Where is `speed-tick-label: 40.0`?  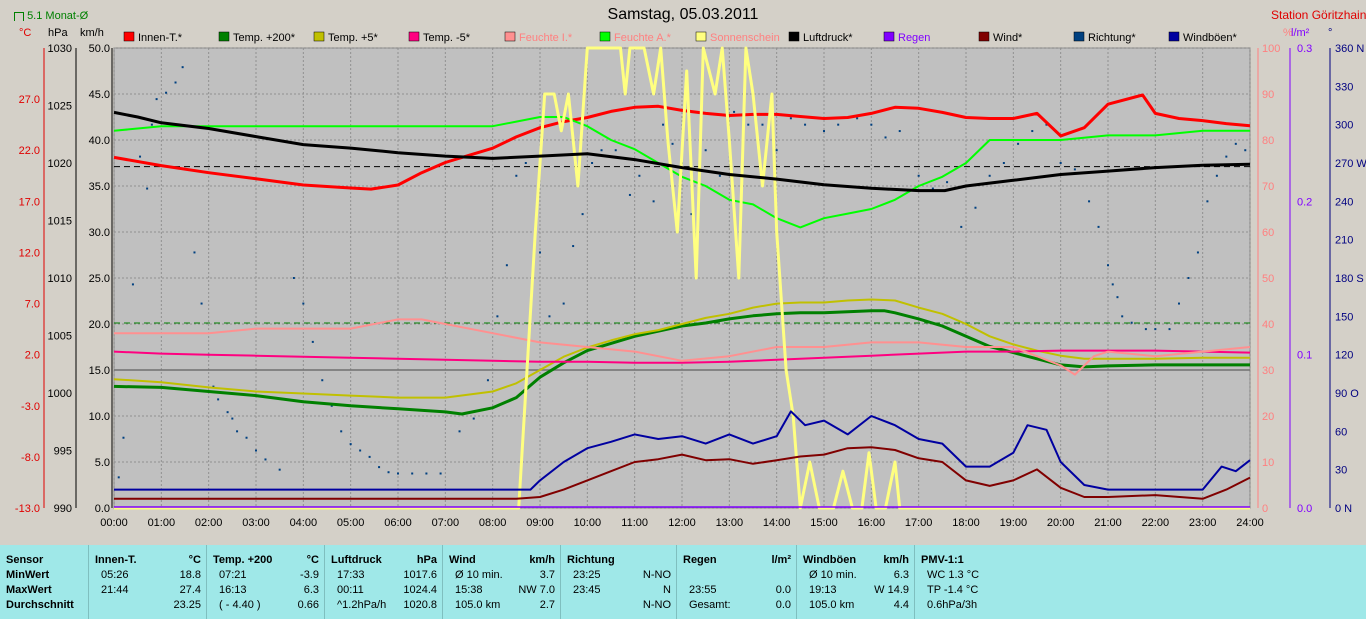
speed-tick-label: 40.0 is located at coordinates (99, 141).